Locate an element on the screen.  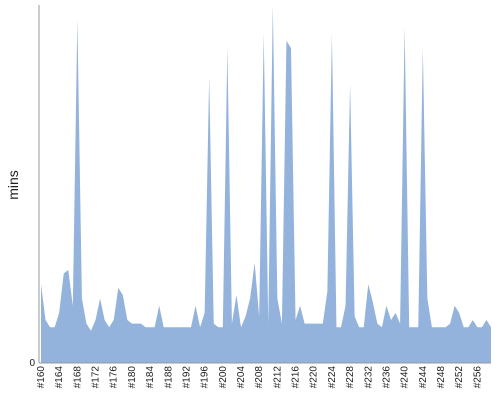
x-tick-label: #180 is located at coordinates (132, 377).